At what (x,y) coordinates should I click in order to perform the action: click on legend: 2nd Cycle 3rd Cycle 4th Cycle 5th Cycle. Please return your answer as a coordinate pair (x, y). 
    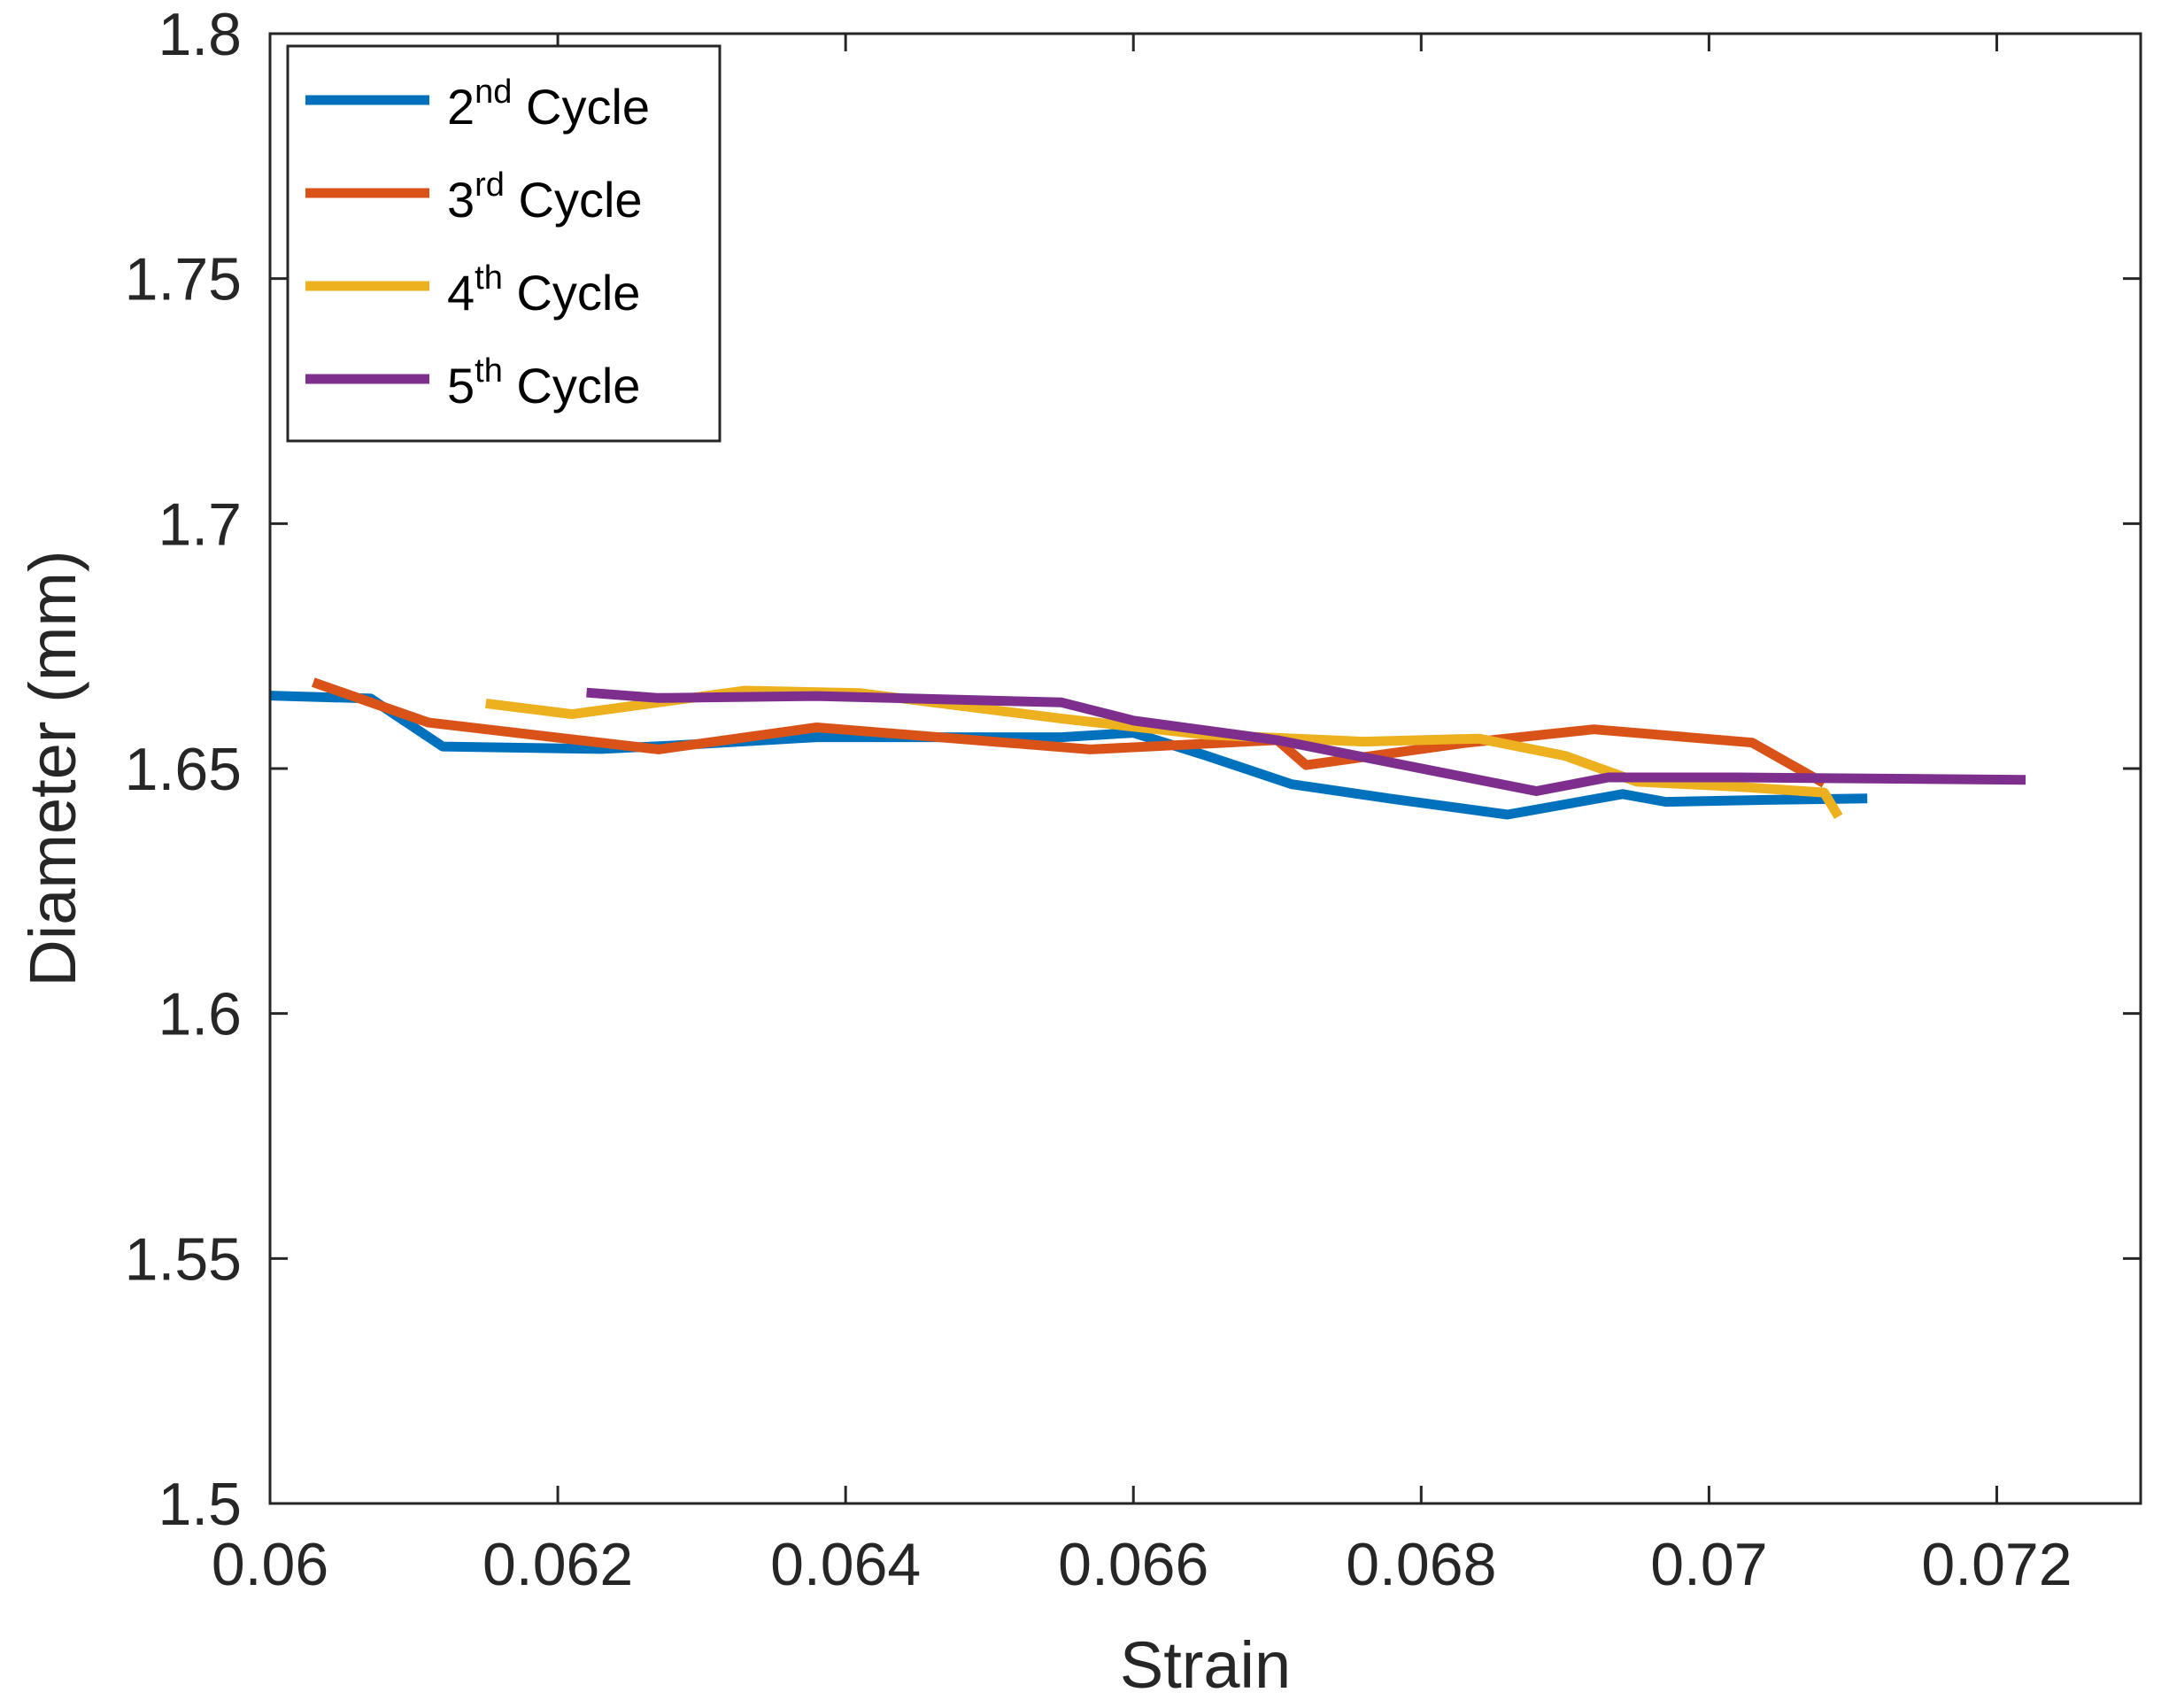
    Looking at the image, I should click on (504, 243).